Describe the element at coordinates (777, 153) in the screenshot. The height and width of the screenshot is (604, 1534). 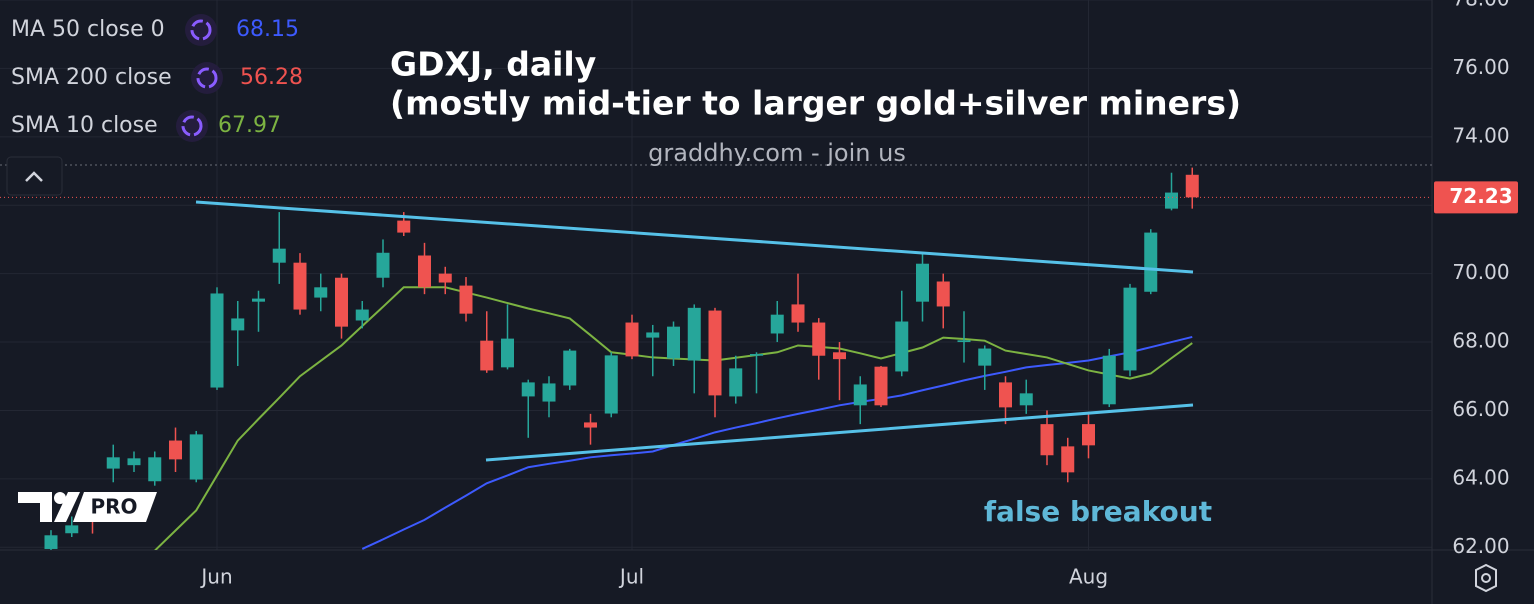
I see `watermark: graddhy.com - join us` at that location.